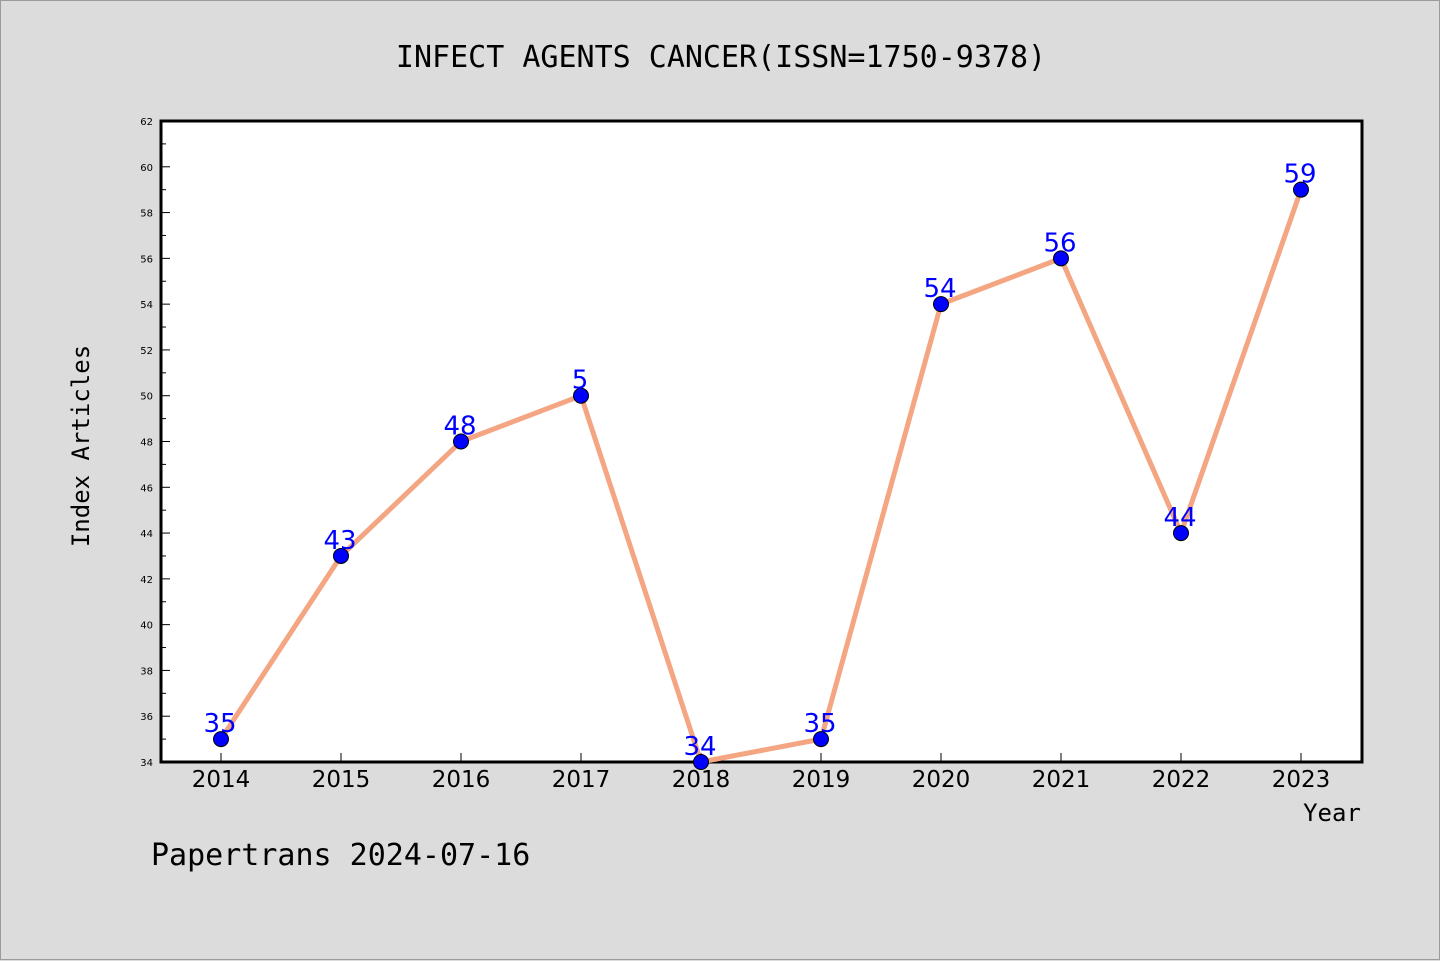 The height and width of the screenshot is (961, 1440). What do you see at coordinates (340, 855) in the screenshot?
I see `footer-text: Papertrans 2024-07-16` at bounding box center [340, 855].